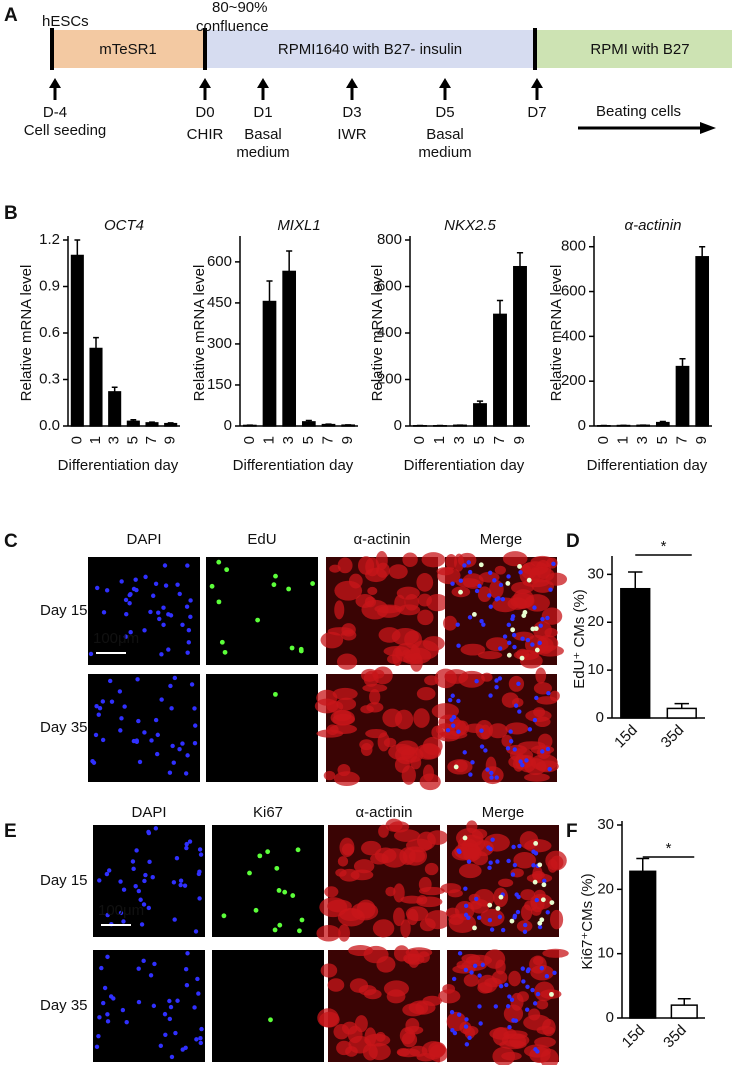 The height and width of the screenshot is (1065, 732). I want to click on beating-arrowhead, so click(708, 128).